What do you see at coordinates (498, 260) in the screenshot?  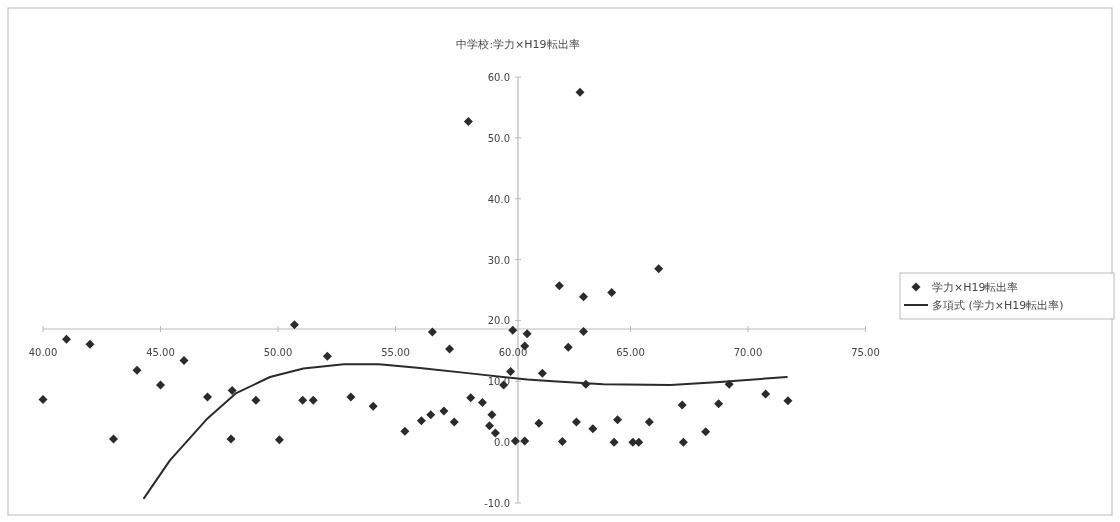 I see `y-tick-label: 30.0` at bounding box center [498, 260].